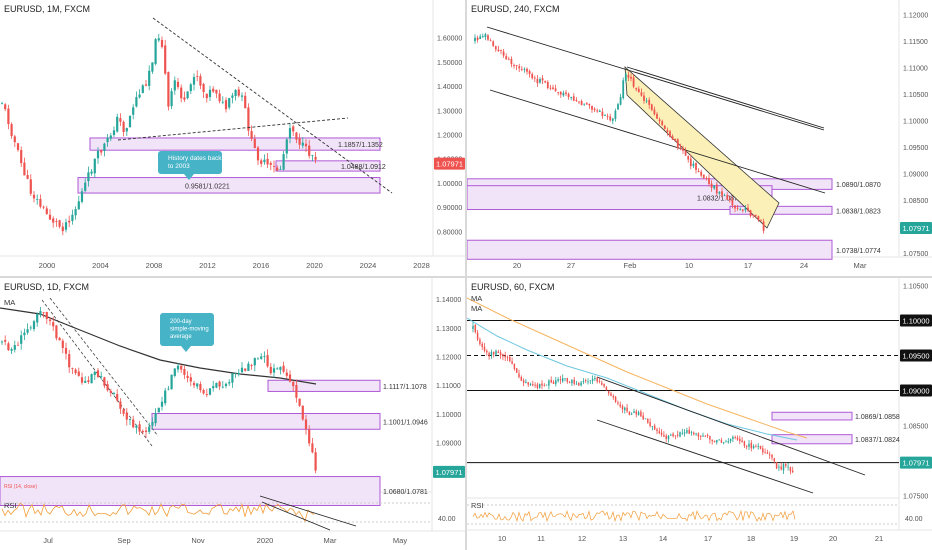  Describe the element at coordinates (261, 265) in the screenshot. I see `x-tick-label: 2016` at that location.